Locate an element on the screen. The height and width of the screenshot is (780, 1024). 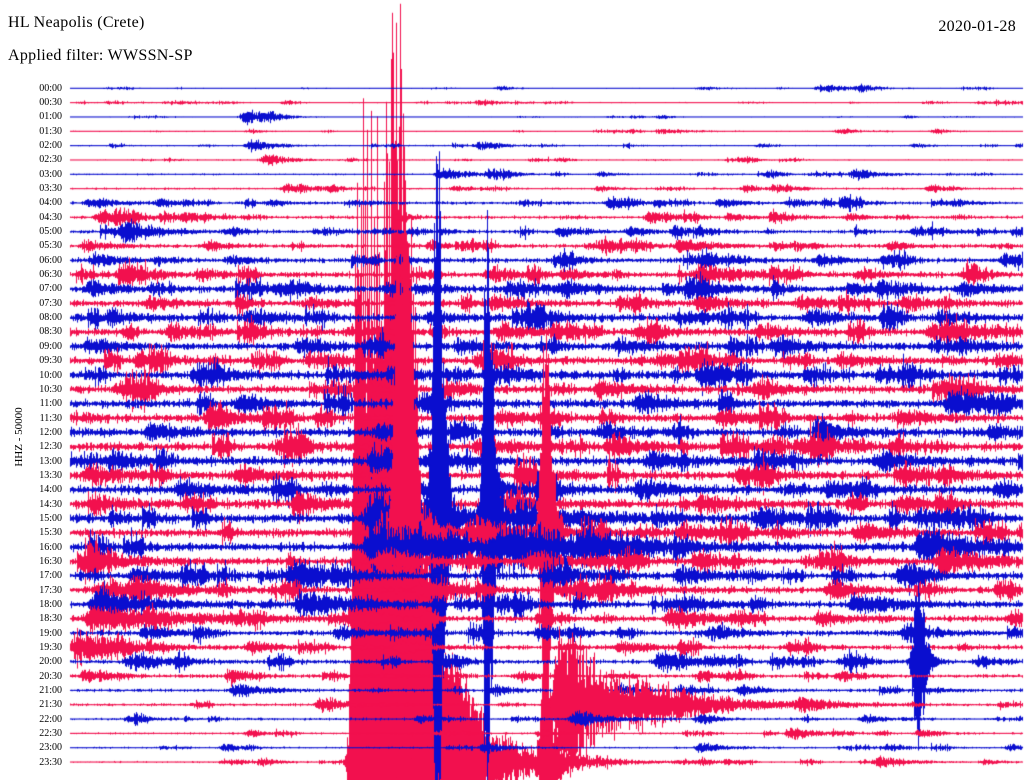
time-label: 01:30 is located at coordinates (50, 131).